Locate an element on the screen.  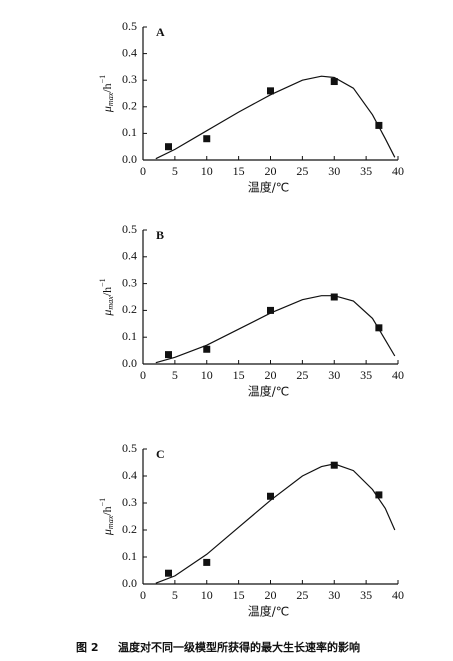
panel-label: B is located at coordinates (160, 235).